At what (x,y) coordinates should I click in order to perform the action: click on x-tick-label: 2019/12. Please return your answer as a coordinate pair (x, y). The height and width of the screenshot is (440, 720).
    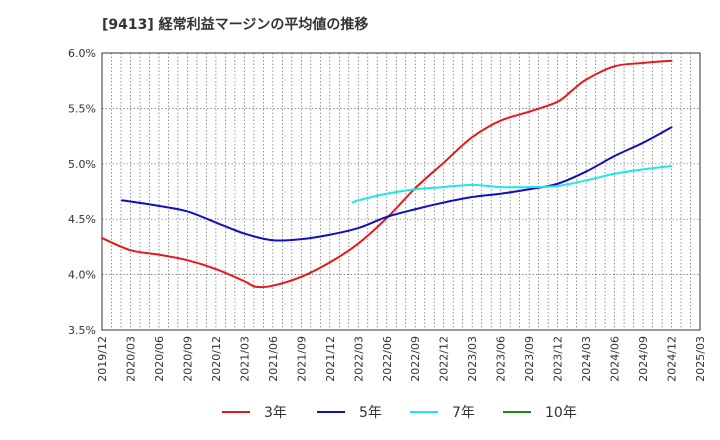
    Looking at the image, I should click on (102, 359).